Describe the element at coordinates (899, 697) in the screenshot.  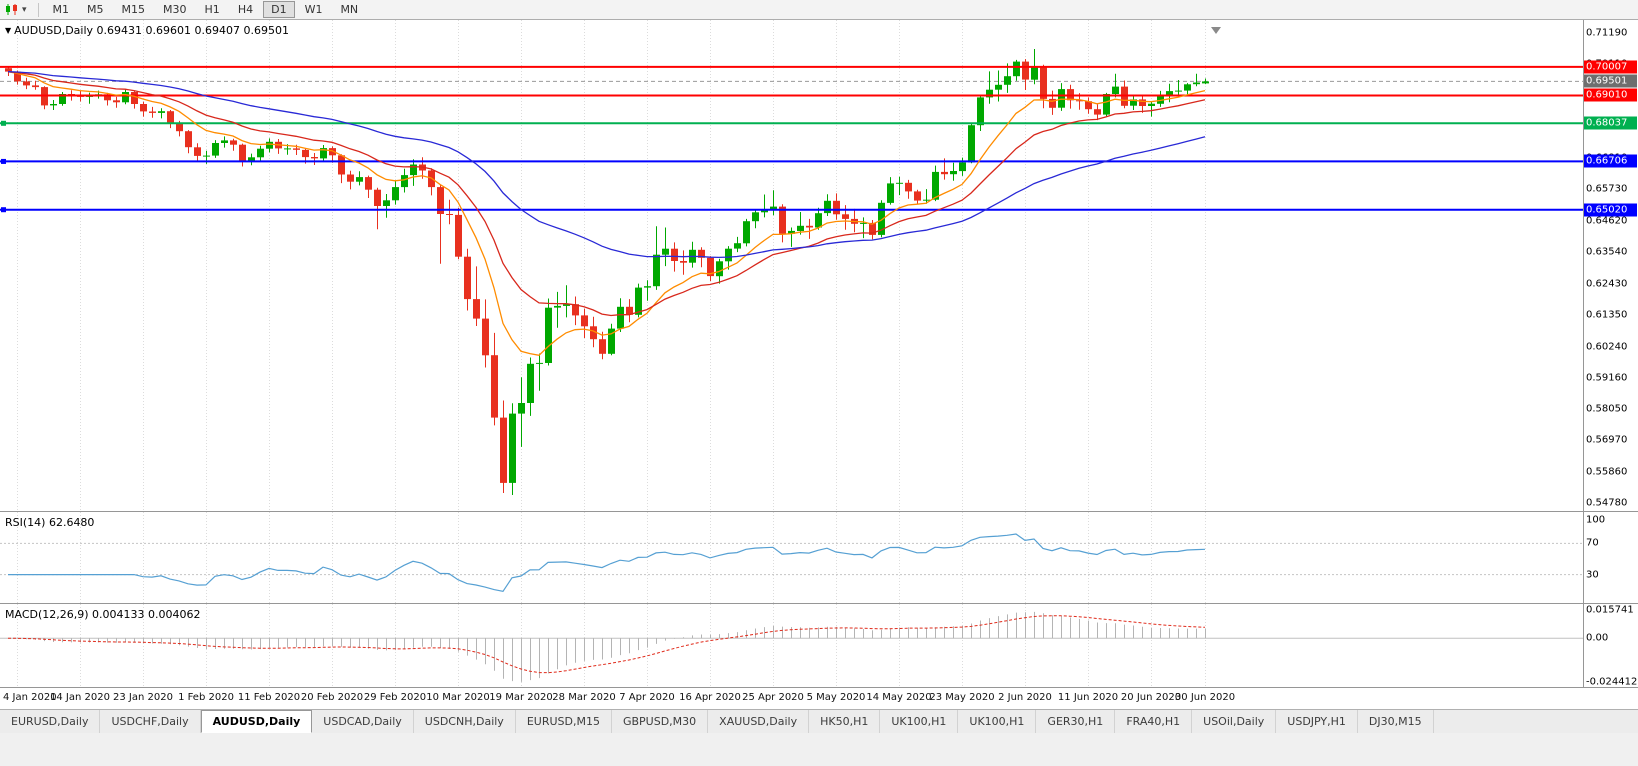
I see `date-tick-label: 14 May 2020` at that location.